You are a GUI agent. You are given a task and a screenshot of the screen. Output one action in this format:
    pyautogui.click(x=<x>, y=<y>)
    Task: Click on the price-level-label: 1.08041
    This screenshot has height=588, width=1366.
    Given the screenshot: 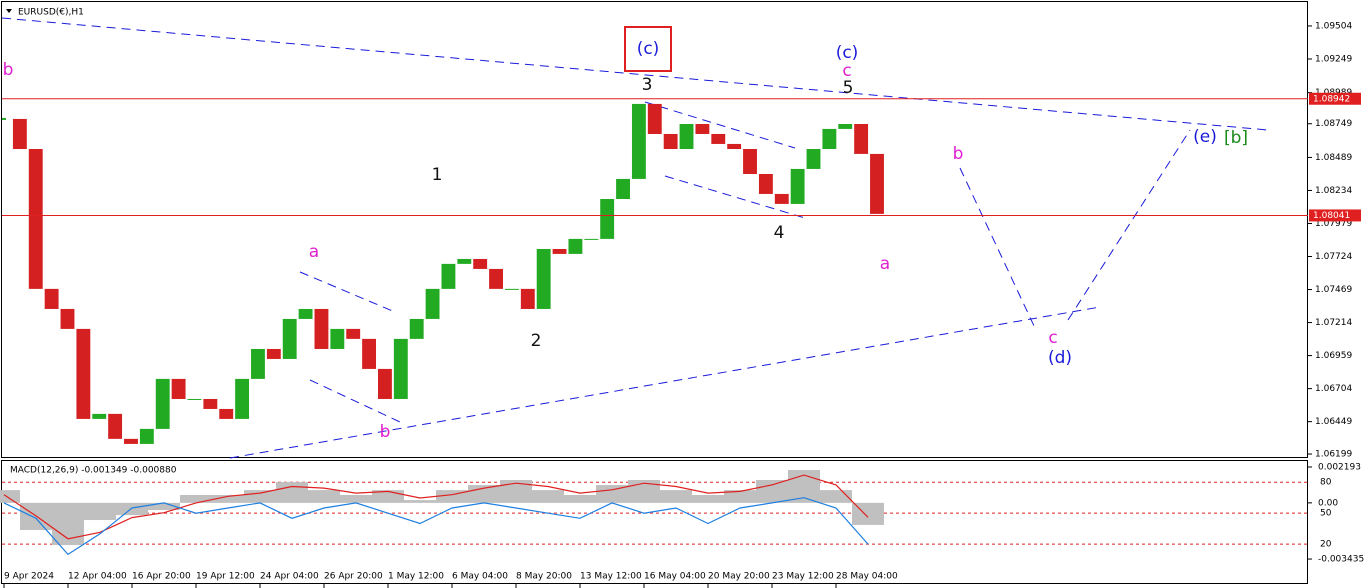 What is the action you would take?
    pyautogui.click(x=1331, y=216)
    